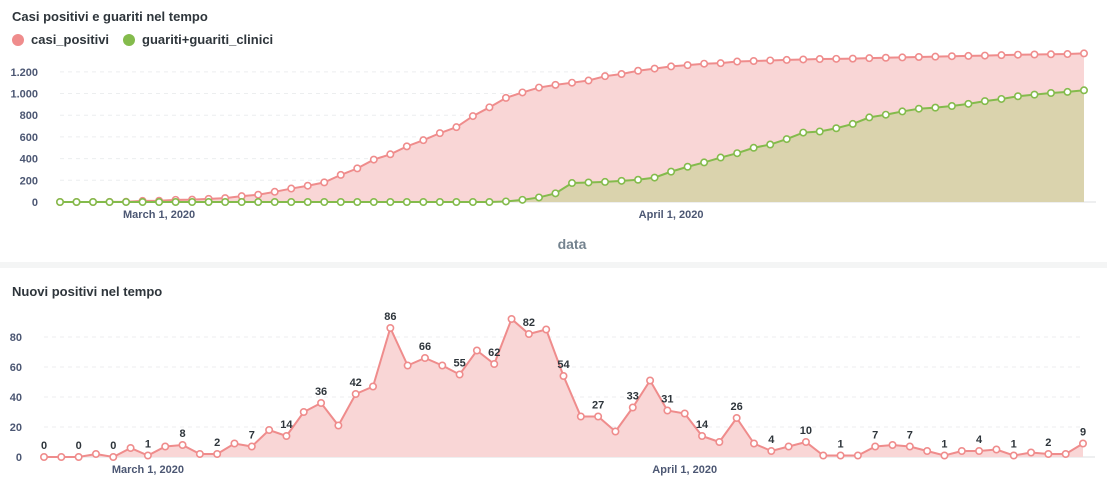 The image size is (1107, 492). I want to click on legend-item-casi-positivi: casi_positivi, so click(60, 39).